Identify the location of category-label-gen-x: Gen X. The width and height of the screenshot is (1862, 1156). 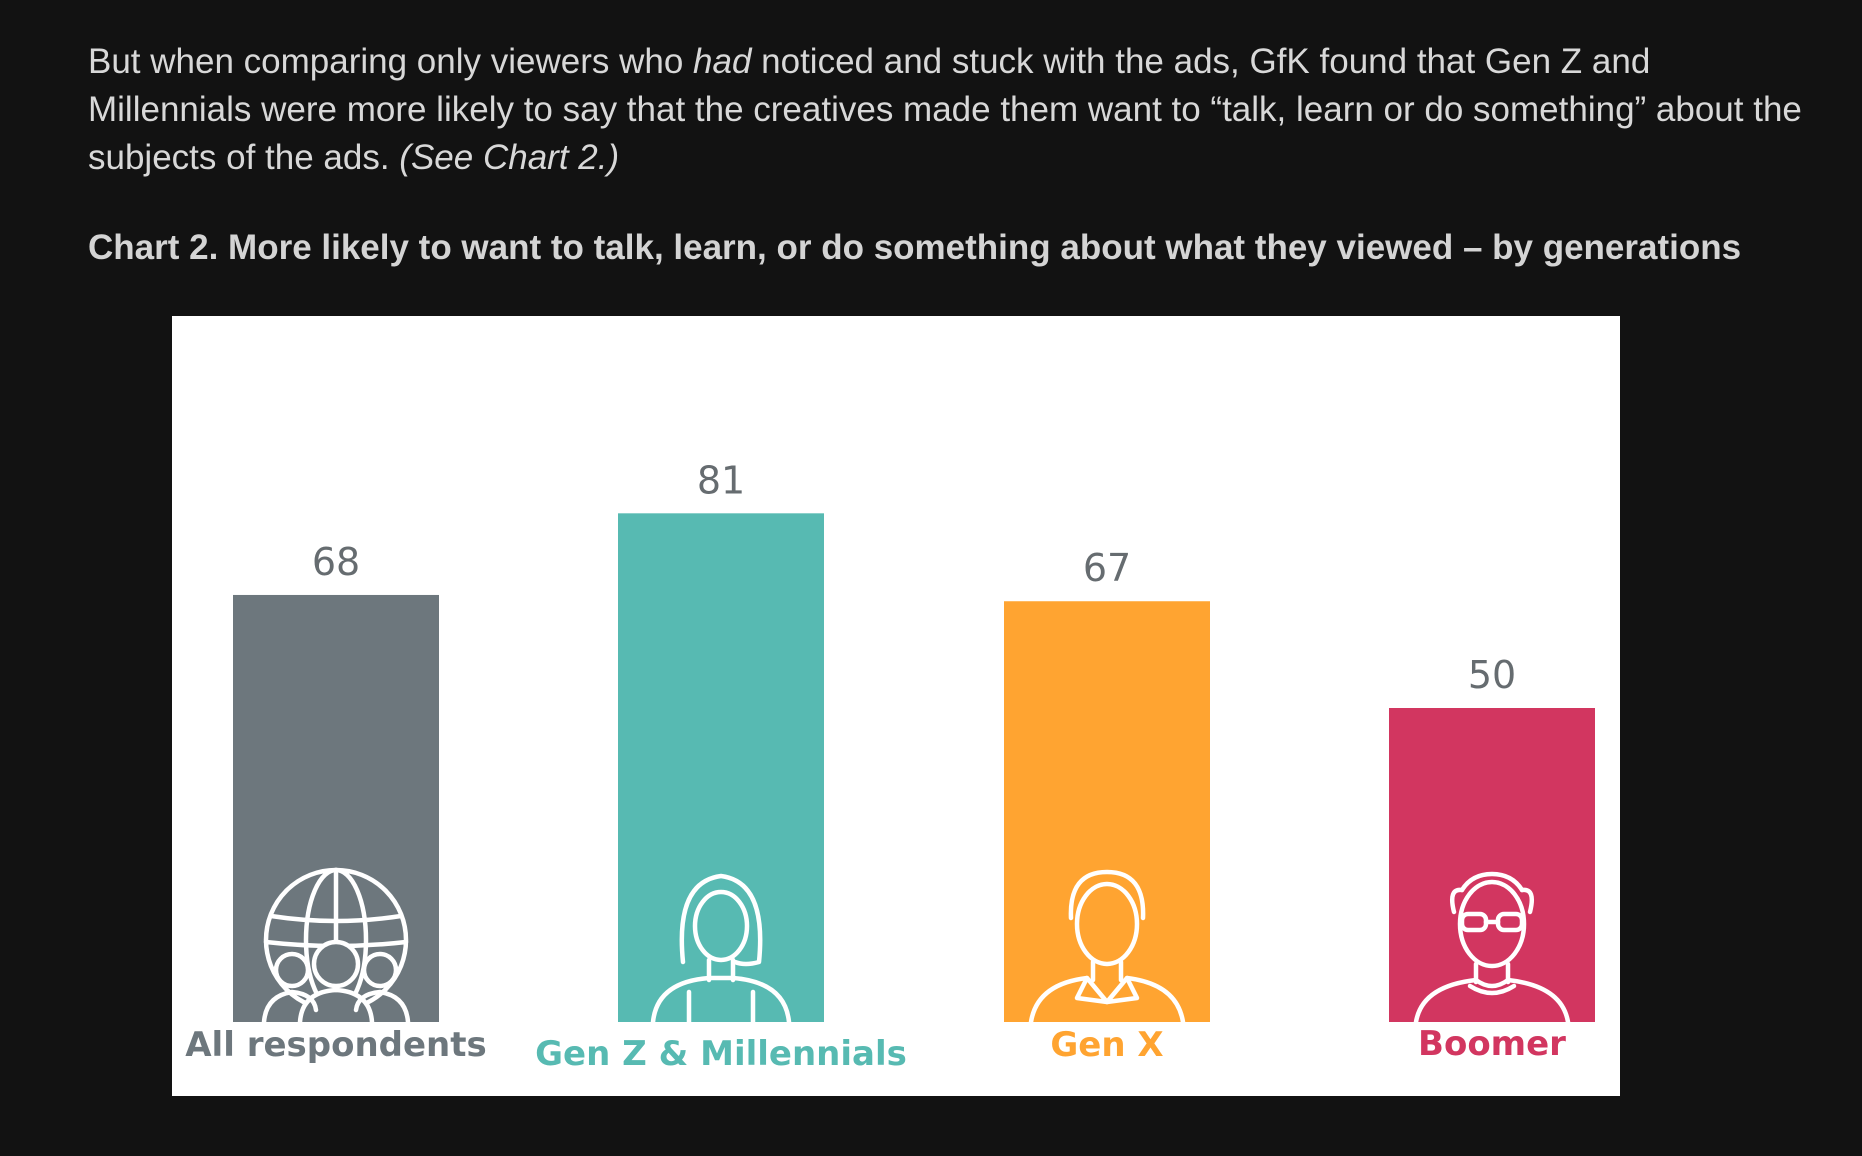
(1106, 1045).